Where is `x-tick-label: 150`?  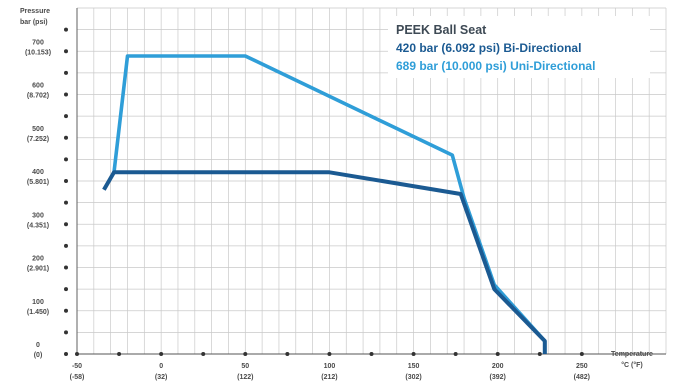 x-tick-label: 150 is located at coordinates (414, 366).